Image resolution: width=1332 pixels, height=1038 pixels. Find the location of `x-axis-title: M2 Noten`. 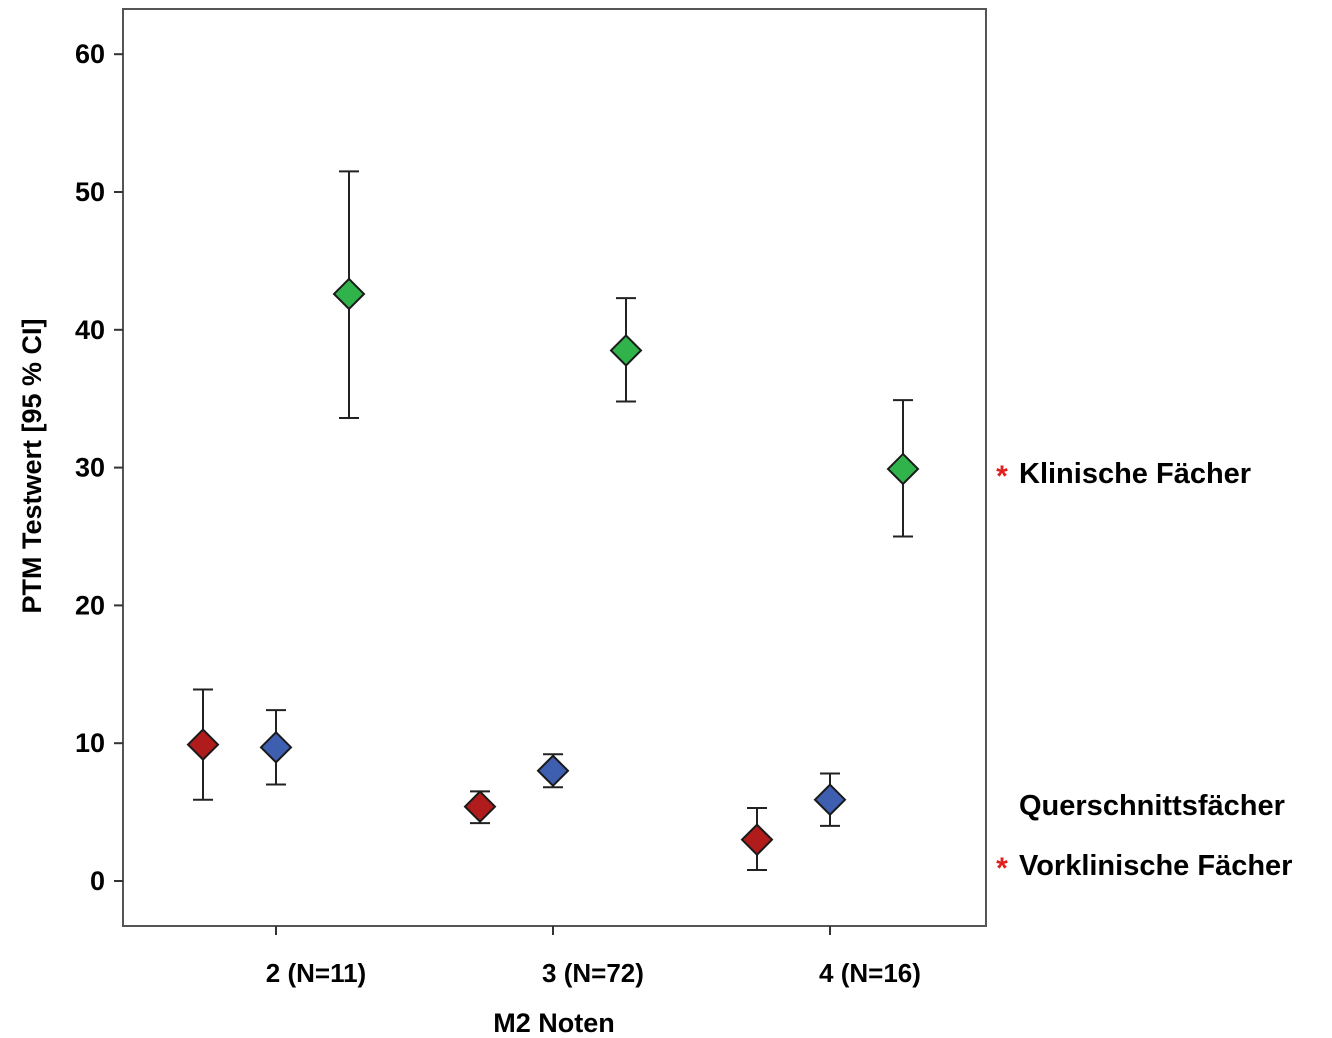

x-axis-title: M2 Noten is located at coordinates (554, 1023).